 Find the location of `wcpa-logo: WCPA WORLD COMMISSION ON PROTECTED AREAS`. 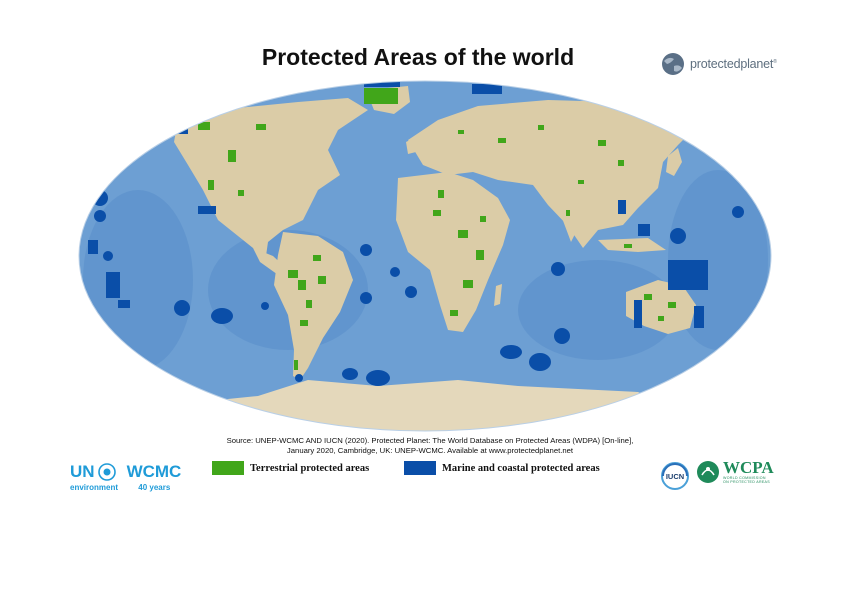

wcpa-logo: WCPA WORLD COMMISSION ON PROTECTED AREAS is located at coordinates (735, 471).